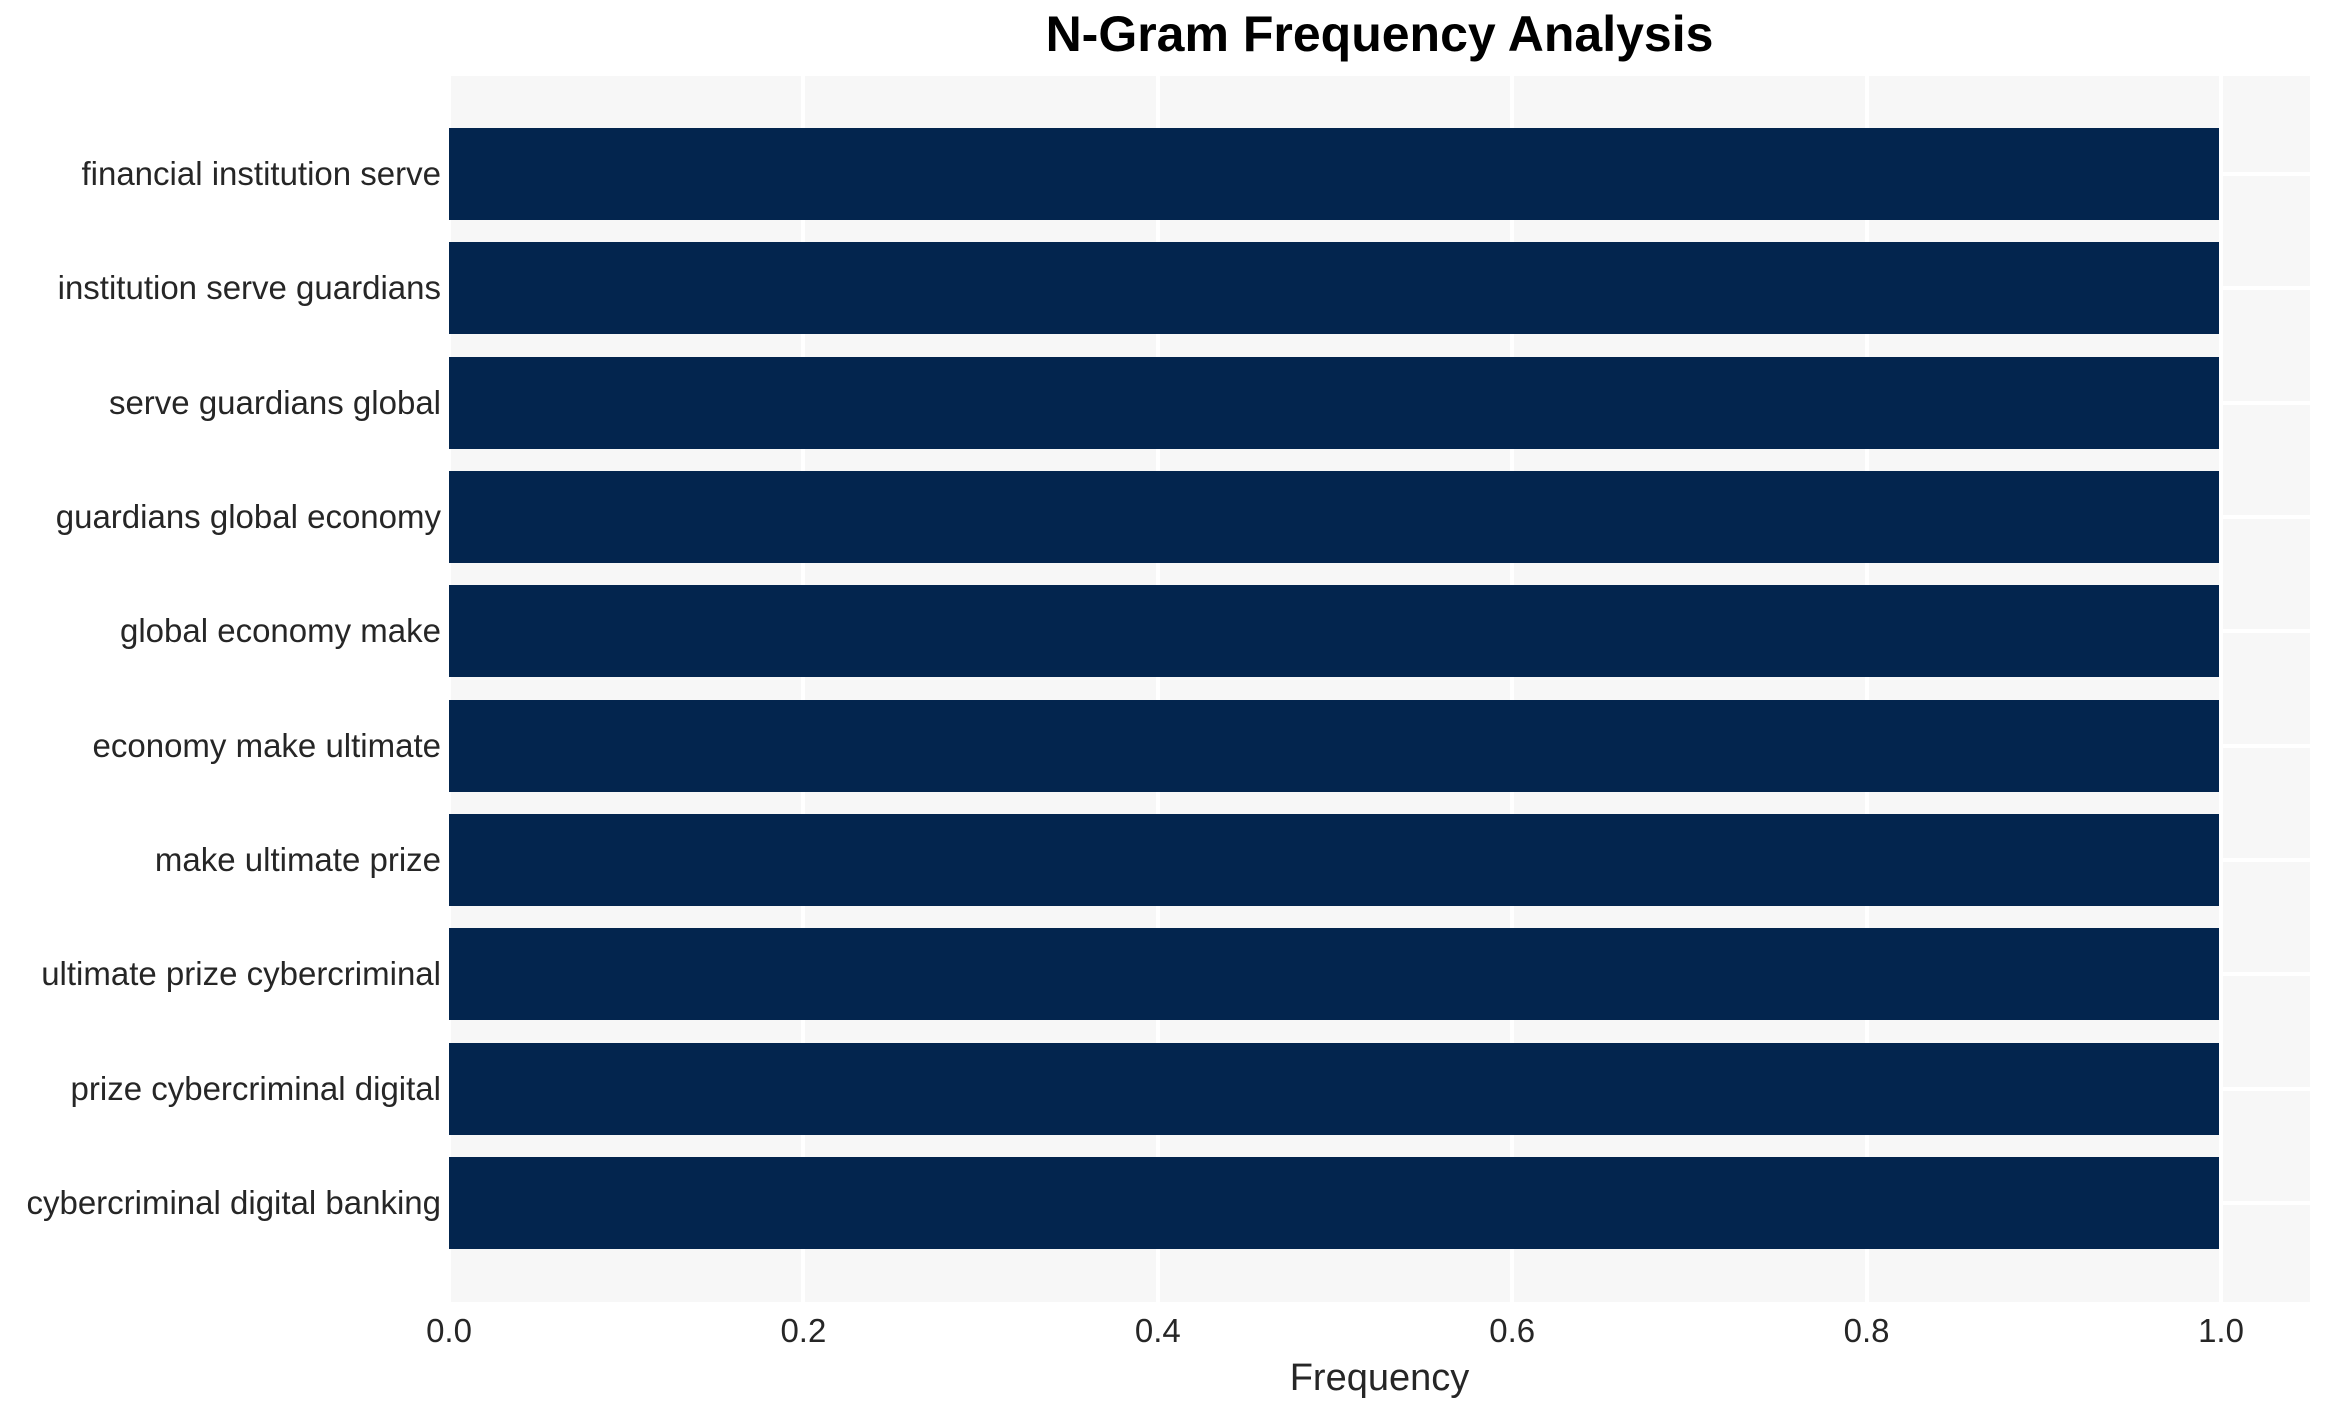 The image size is (2328, 1402). What do you see at coordinates (274, 402) in the screenshot?
I see `y-tick-label: serve guardians global` at bounding box center [274, 402].